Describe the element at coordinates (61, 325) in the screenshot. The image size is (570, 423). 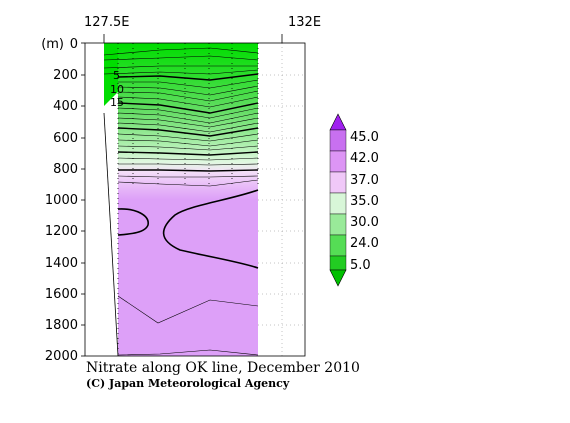
I see `y-tick-label: 1800` at that location.